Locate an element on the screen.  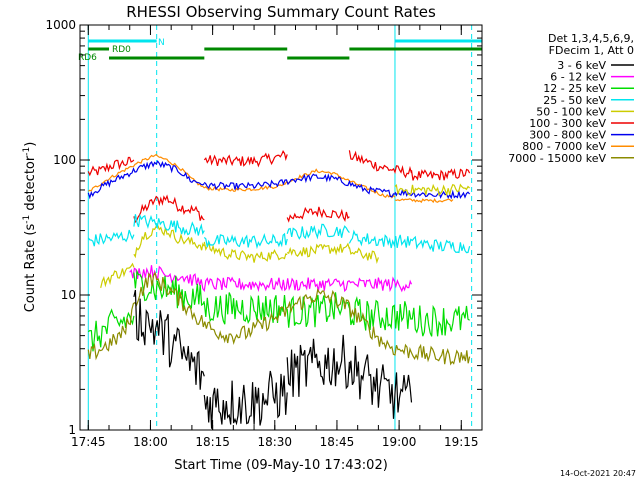
x-tick-label-4: 18:45 is located at coordinates (337, 442).